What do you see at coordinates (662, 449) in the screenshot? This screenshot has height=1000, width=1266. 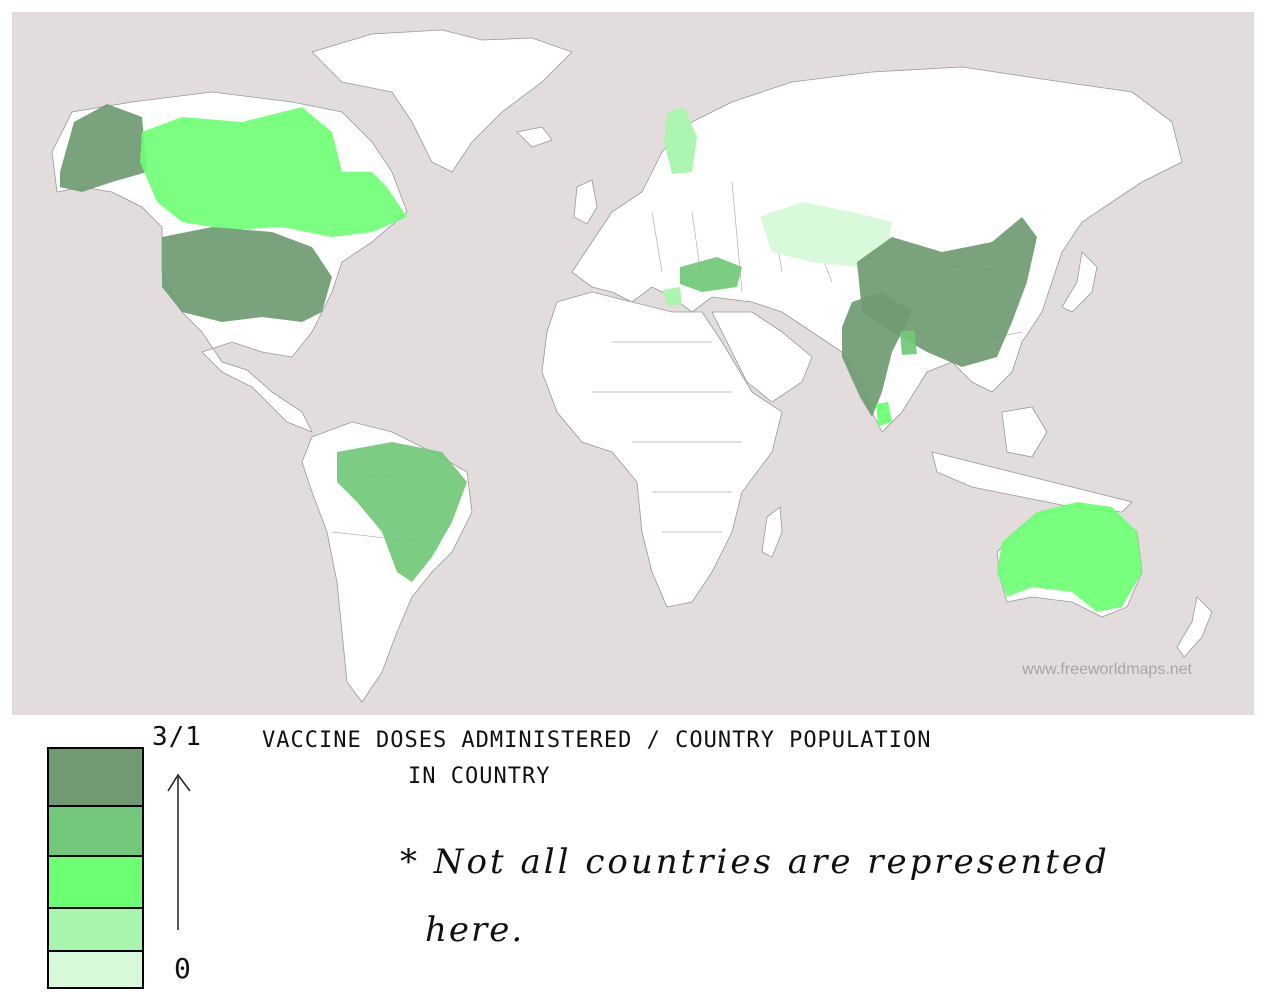 I see `land-africa` at bounding box center [662, 449].